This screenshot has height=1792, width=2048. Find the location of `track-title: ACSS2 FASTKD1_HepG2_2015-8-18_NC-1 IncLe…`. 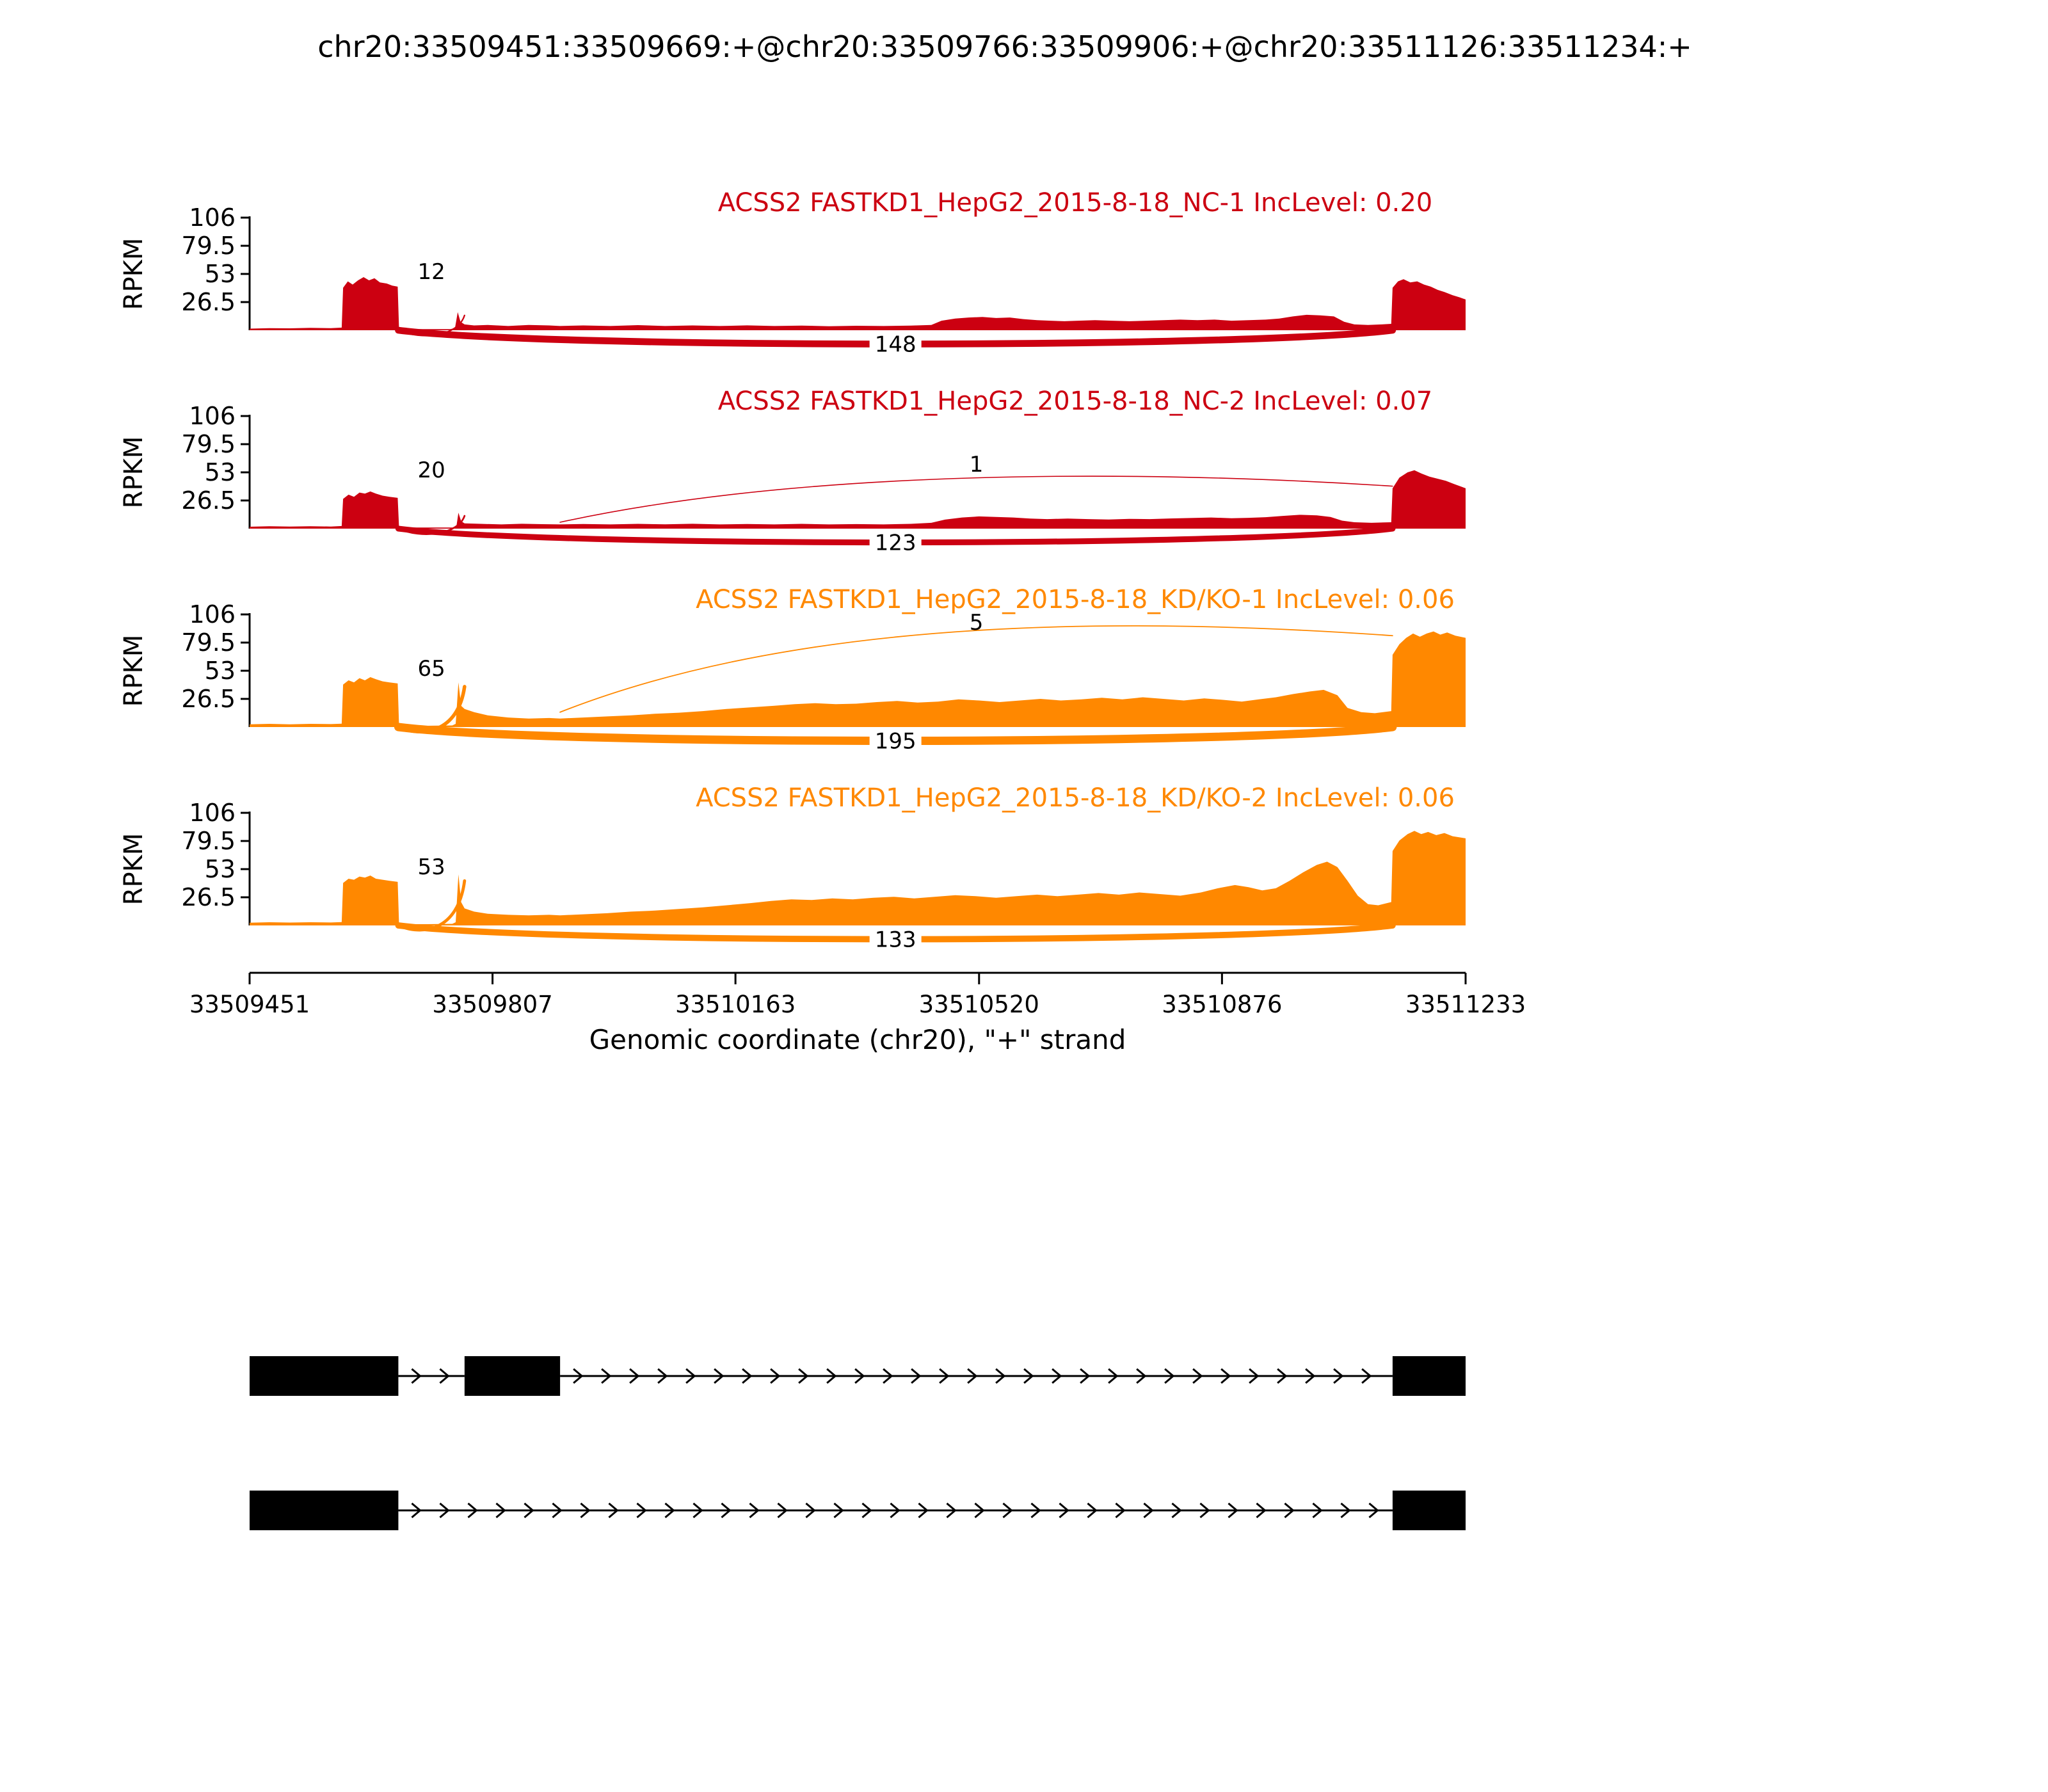

track-title: ACSS2 FASTKD1_HepG2_2015-8-18_NC-1 IncLe… is located at coordinates (1075, 203).